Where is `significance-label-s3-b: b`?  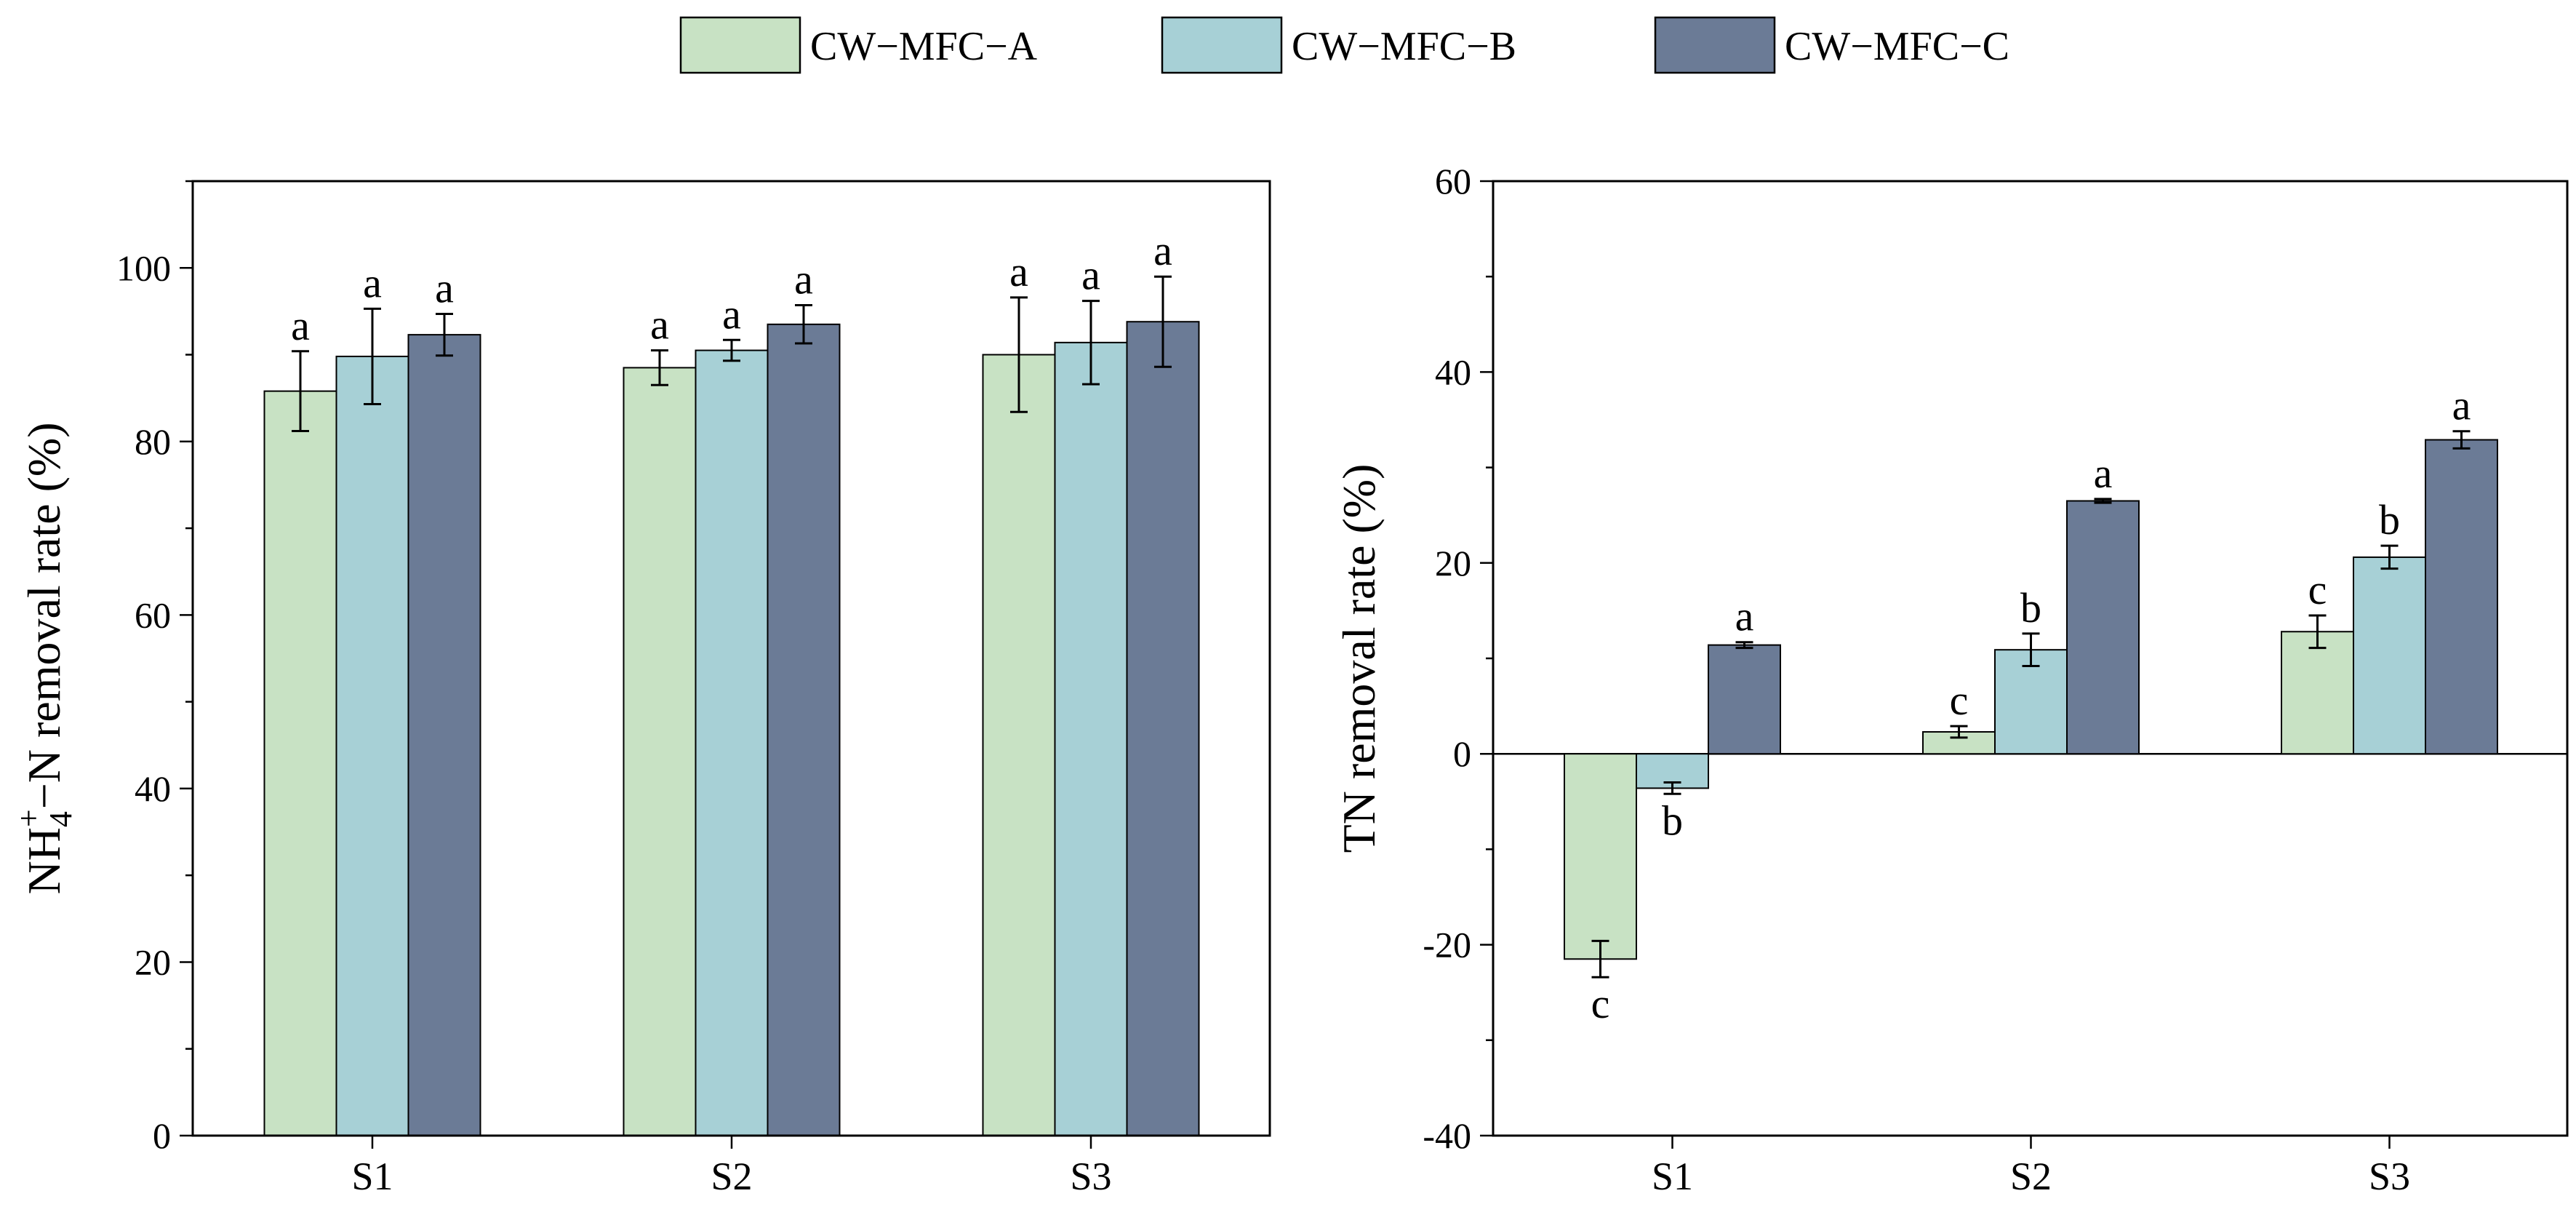 significance-label-s3-b: b is located at coordinates (2389, 519).